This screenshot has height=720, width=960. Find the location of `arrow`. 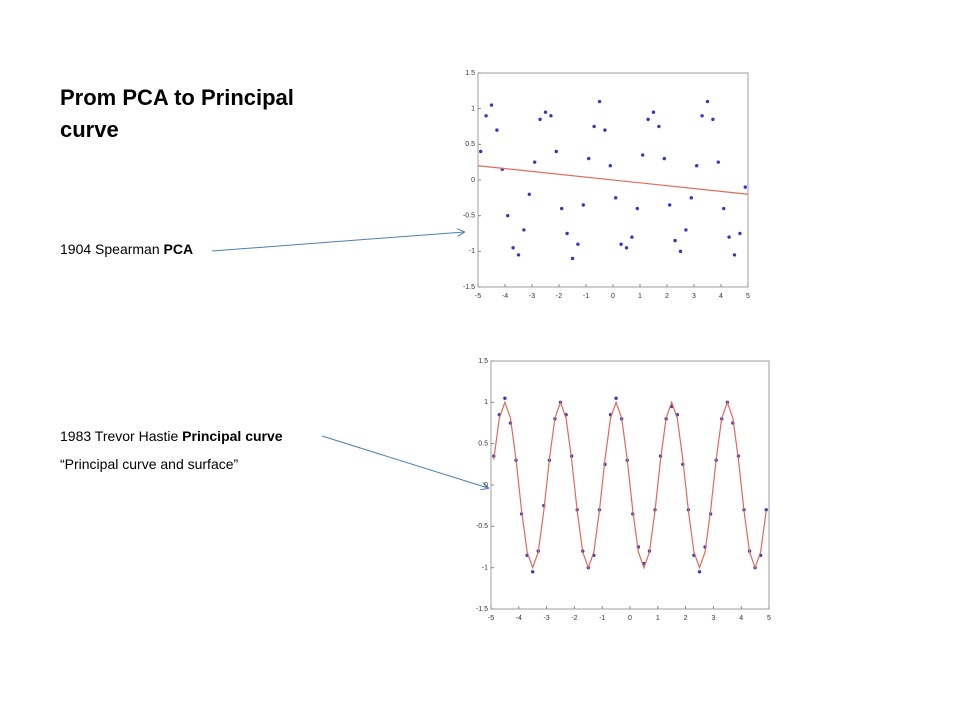

arrow is located at coordinates (404, 461).